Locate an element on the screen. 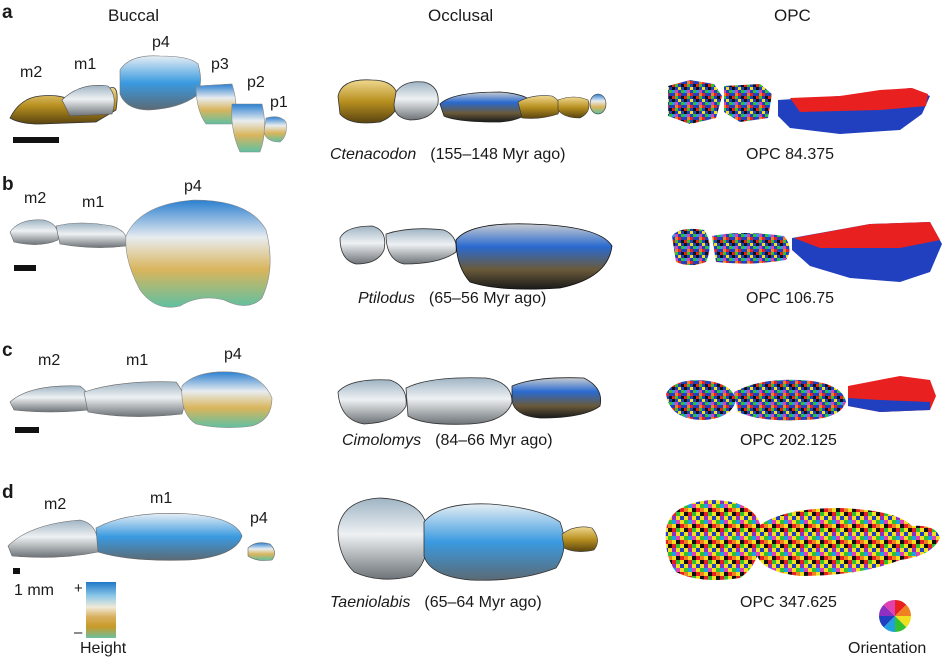  opc-value-b: OPC 106.75 is located at coordinates (790, 298).